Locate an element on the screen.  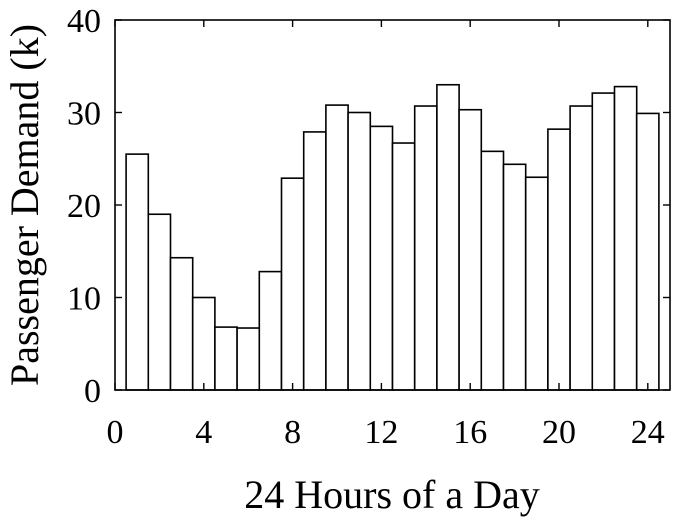
x-tick-label: 16 is located at coordinates (470, 432).